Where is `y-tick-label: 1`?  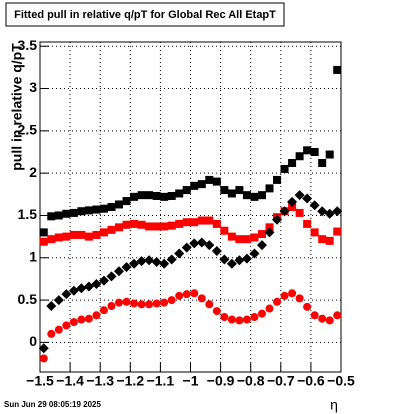
y-tick-label: 1 is located at coordinates (33, 256).